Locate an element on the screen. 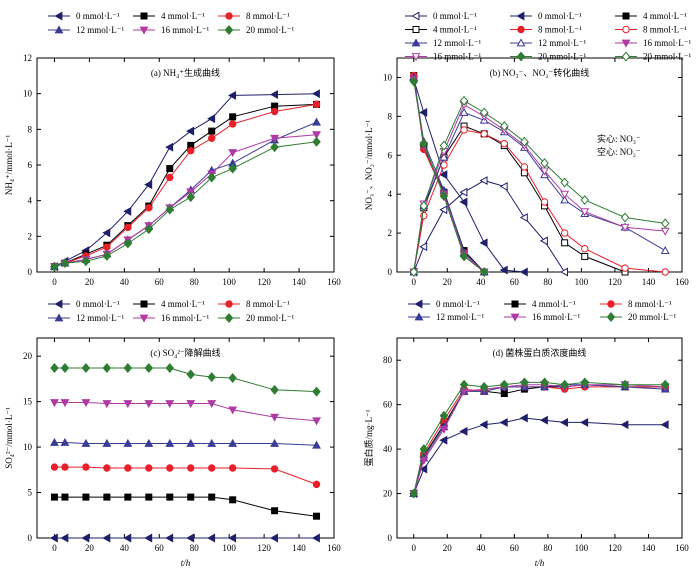 The height and width of the screenshot is (574, 700). x-tick-label: 160 is located at coordinates (334, 282).